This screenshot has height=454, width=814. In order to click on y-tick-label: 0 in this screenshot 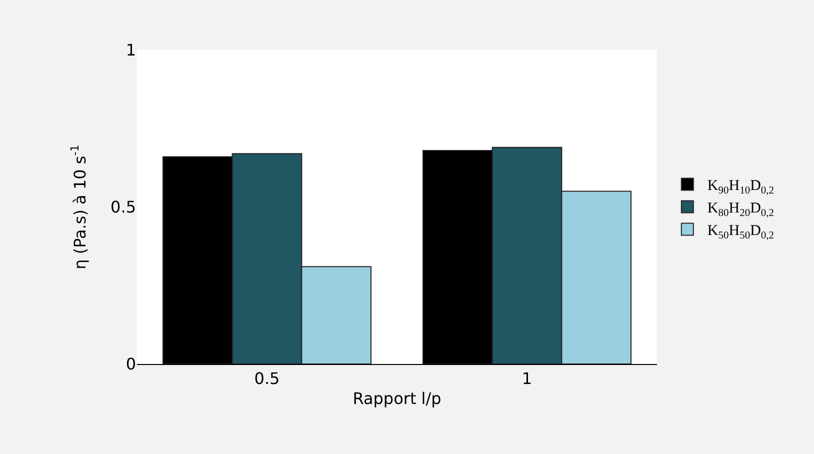, I will do `click(131, 364)`.